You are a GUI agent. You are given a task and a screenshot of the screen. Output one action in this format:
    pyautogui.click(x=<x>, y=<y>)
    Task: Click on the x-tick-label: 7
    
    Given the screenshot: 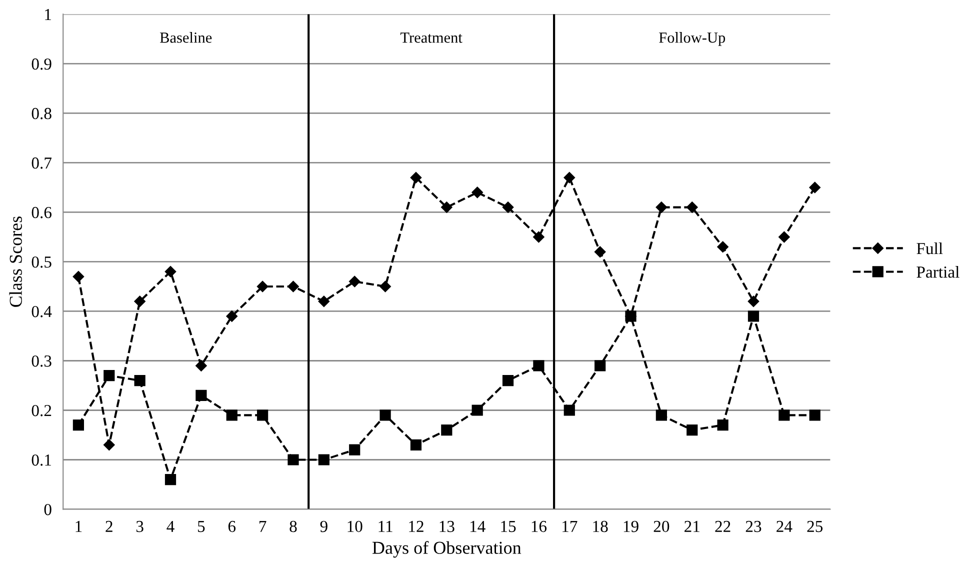 What is the action you would take?
    pyautogui.click(x=262, y=526)
    